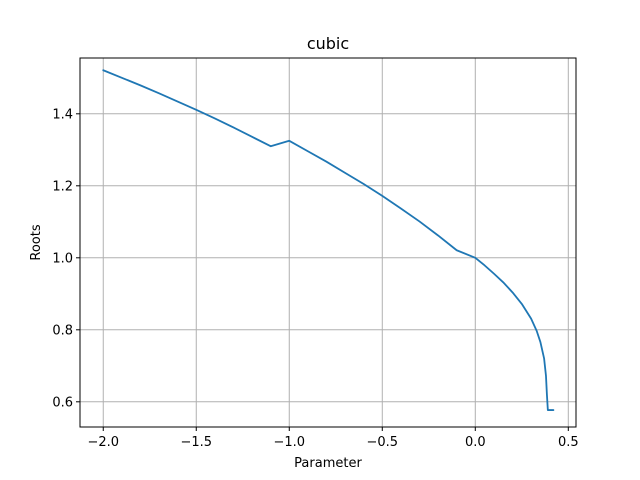 Image resolution: width=640 pixels, height=480 pixels. What do you see at coordinates (382, 442) in the screenshot?
I see `x-tick-label: −0.5` at bounding box center [382, 442].